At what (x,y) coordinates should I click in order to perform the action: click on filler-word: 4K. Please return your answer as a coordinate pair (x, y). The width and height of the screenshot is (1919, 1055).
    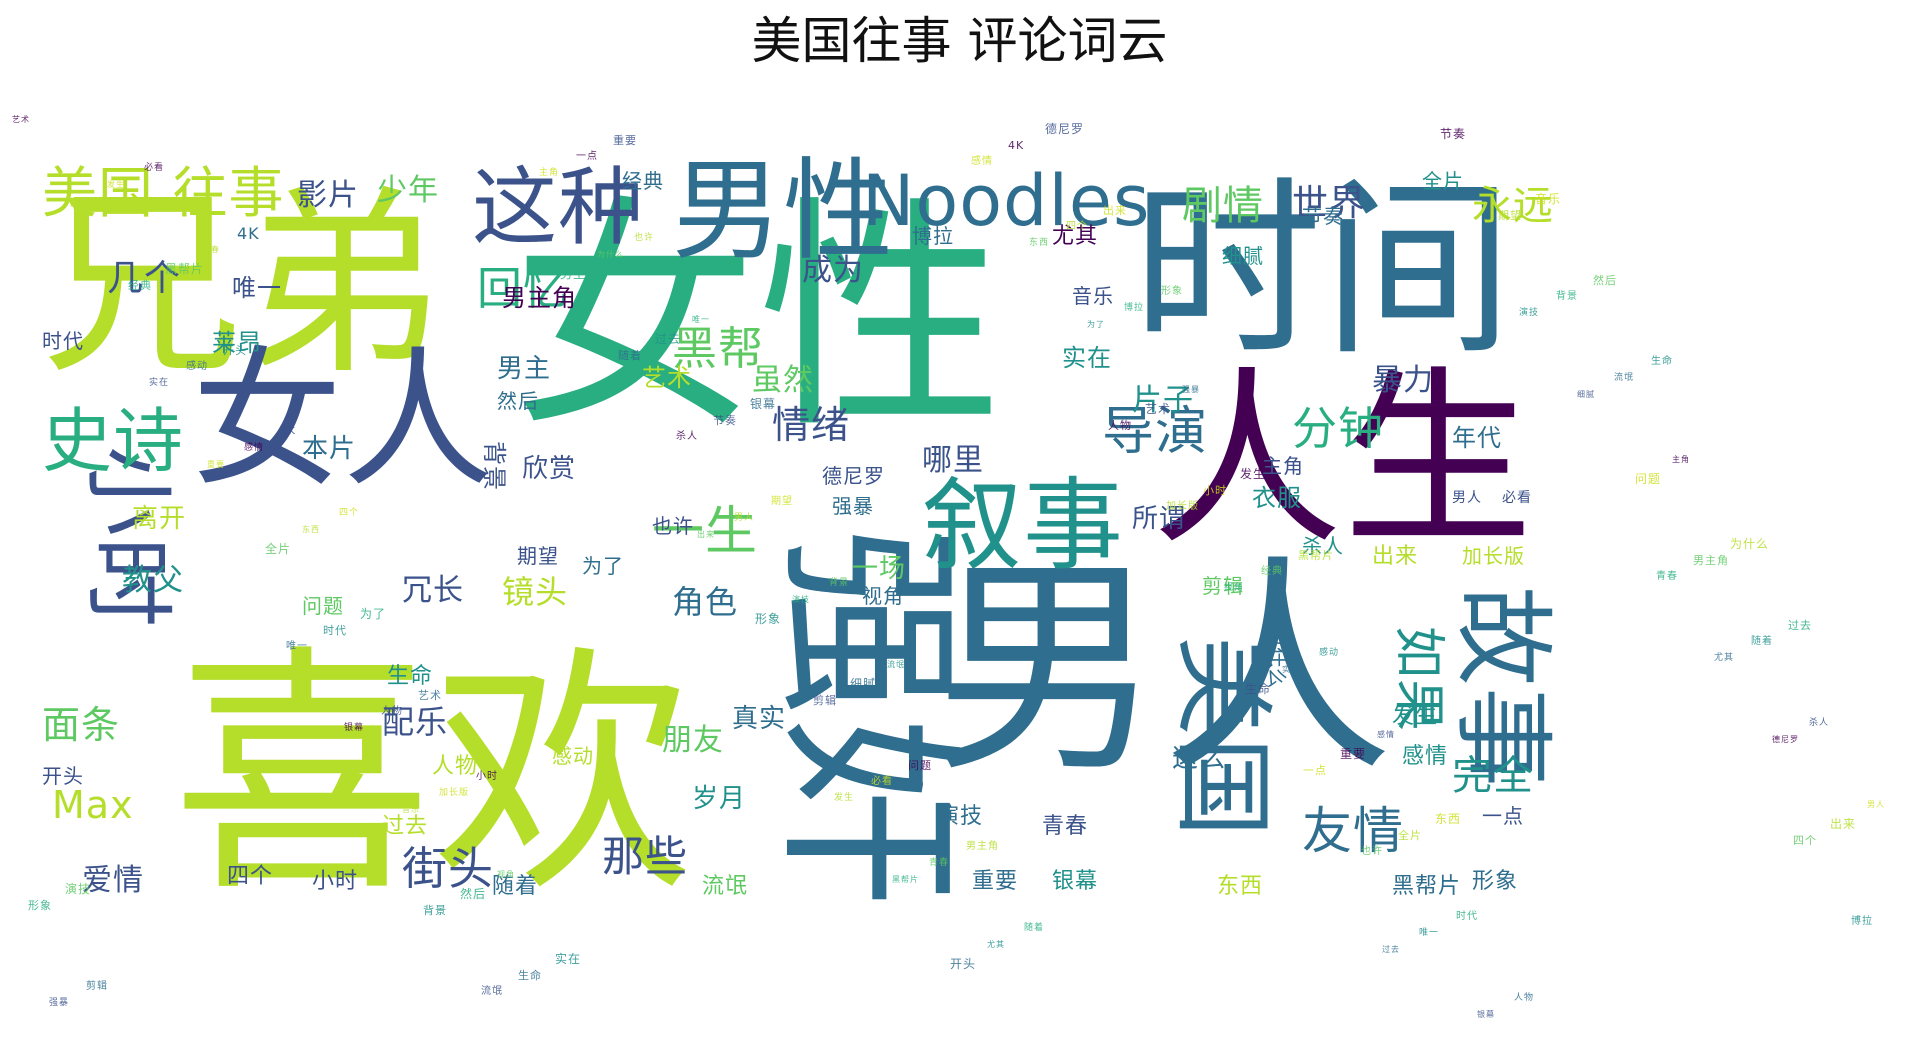
    Looking at the image, I should click on (288, 431).